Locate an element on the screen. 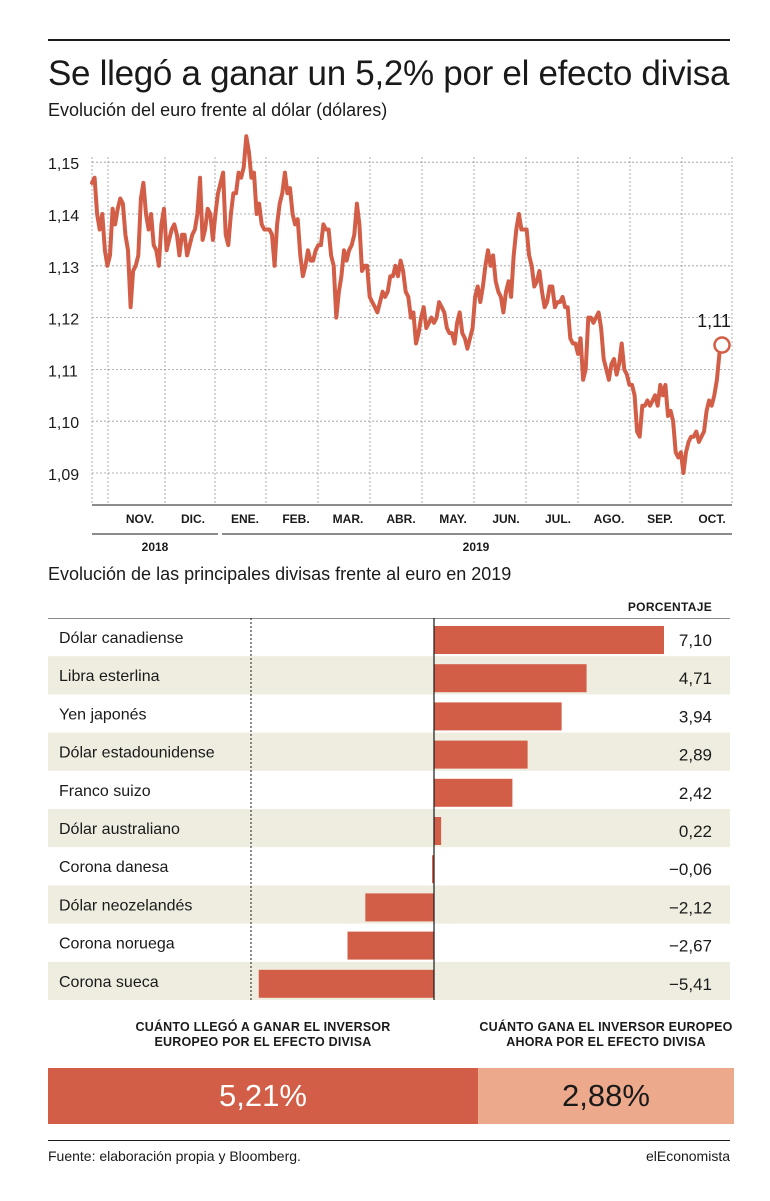 This screenshot has width=770, height=1201. month-label: JUN. is located at coordinates (505, 519).